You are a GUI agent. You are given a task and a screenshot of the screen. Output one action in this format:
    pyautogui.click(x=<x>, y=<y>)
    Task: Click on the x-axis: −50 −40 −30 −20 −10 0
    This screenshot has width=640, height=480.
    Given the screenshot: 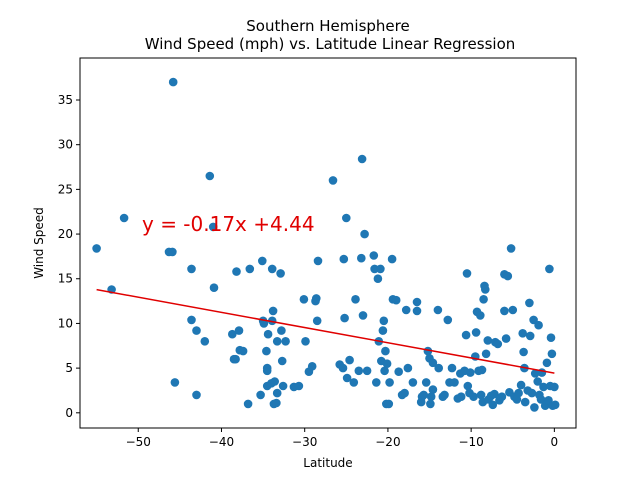 What is the action you would take?
    pyautogui.click(x=342, y=438)
    